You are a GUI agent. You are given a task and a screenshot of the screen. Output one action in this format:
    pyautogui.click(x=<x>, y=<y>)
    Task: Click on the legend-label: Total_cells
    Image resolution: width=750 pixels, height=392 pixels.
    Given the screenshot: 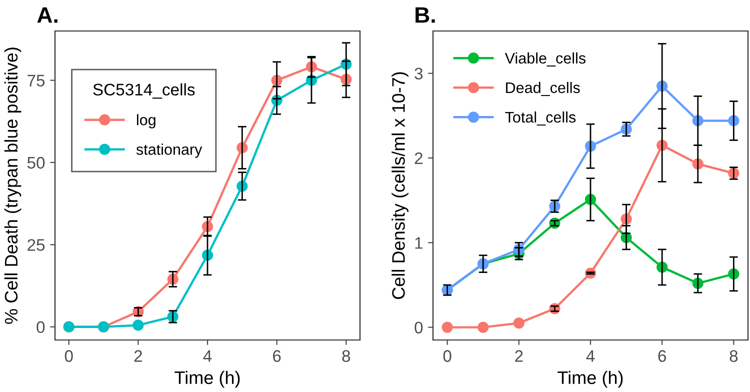 What is the action you would take?
    pyautogui.click(x=540, y=118)
    